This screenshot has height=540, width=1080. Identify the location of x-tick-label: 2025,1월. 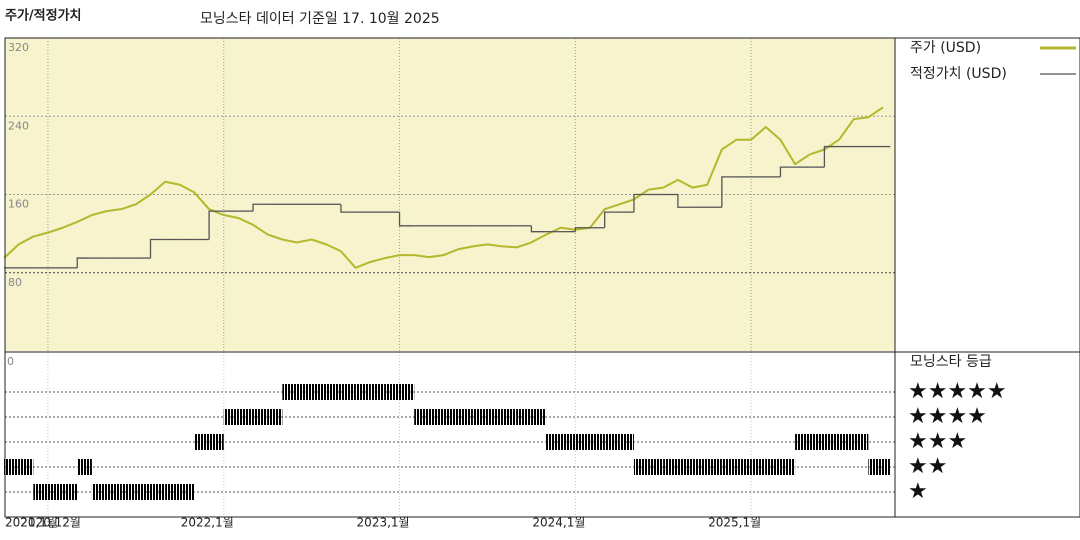
(734, 523).